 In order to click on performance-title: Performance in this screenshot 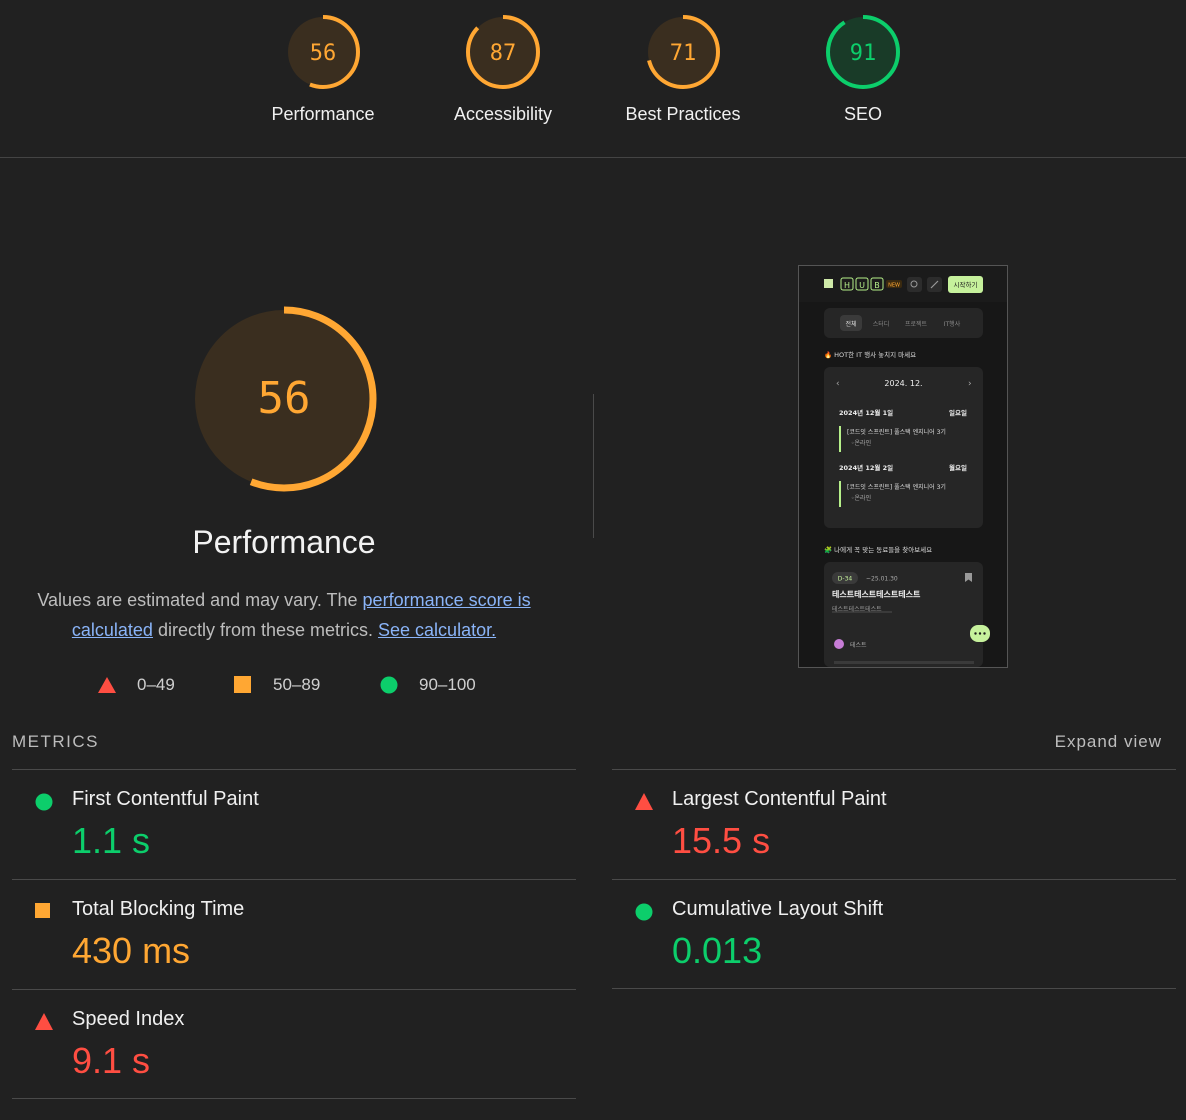, I will do `click(284, 542)`.